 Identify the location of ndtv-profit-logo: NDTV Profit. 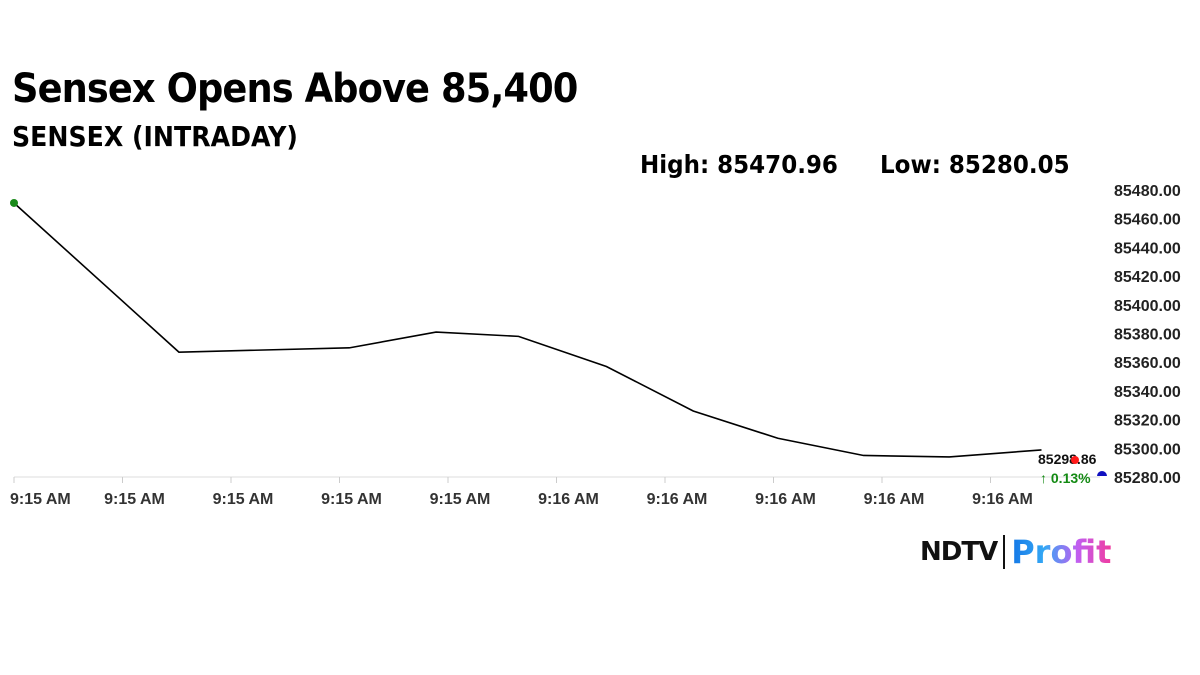
(1015, 552).